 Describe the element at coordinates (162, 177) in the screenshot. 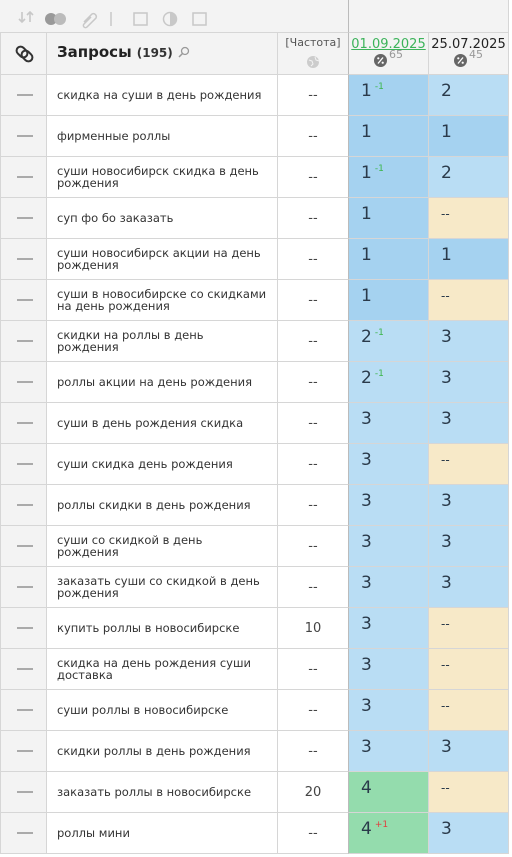

I see `query-cell: суши новосибирск скидка в день рождения` at that location.